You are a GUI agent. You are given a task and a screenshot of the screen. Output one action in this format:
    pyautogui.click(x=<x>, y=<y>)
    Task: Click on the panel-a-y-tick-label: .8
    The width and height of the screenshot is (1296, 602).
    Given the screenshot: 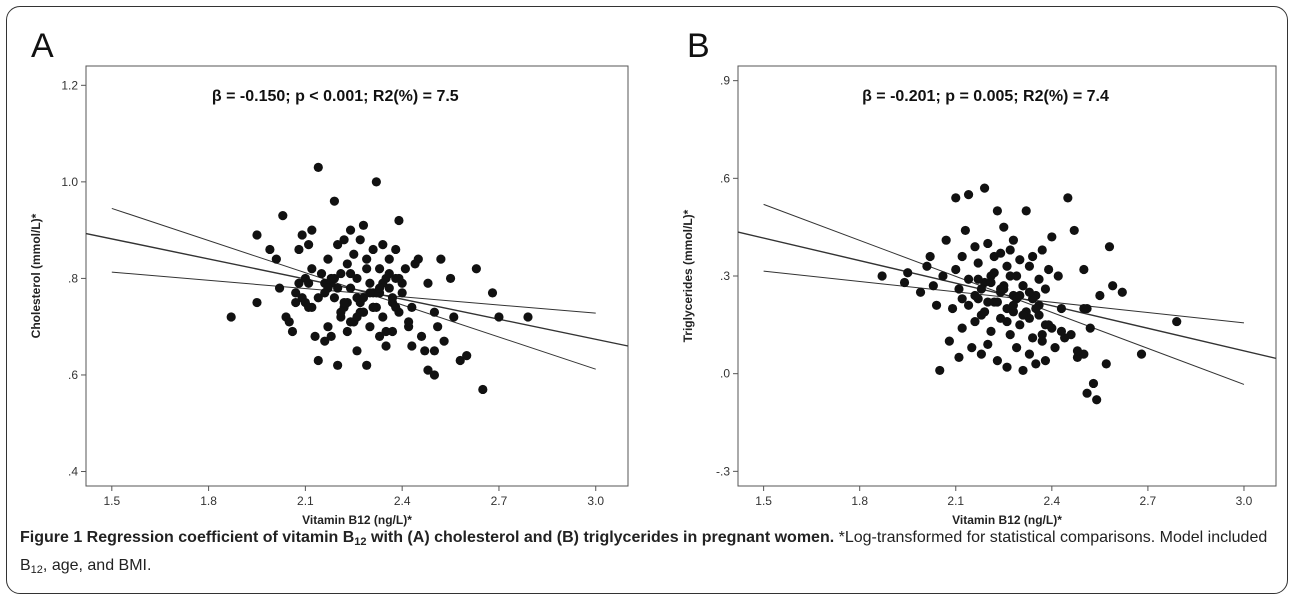 What is the action you would take?
    pyautogui.click(x=73, y=278)
    